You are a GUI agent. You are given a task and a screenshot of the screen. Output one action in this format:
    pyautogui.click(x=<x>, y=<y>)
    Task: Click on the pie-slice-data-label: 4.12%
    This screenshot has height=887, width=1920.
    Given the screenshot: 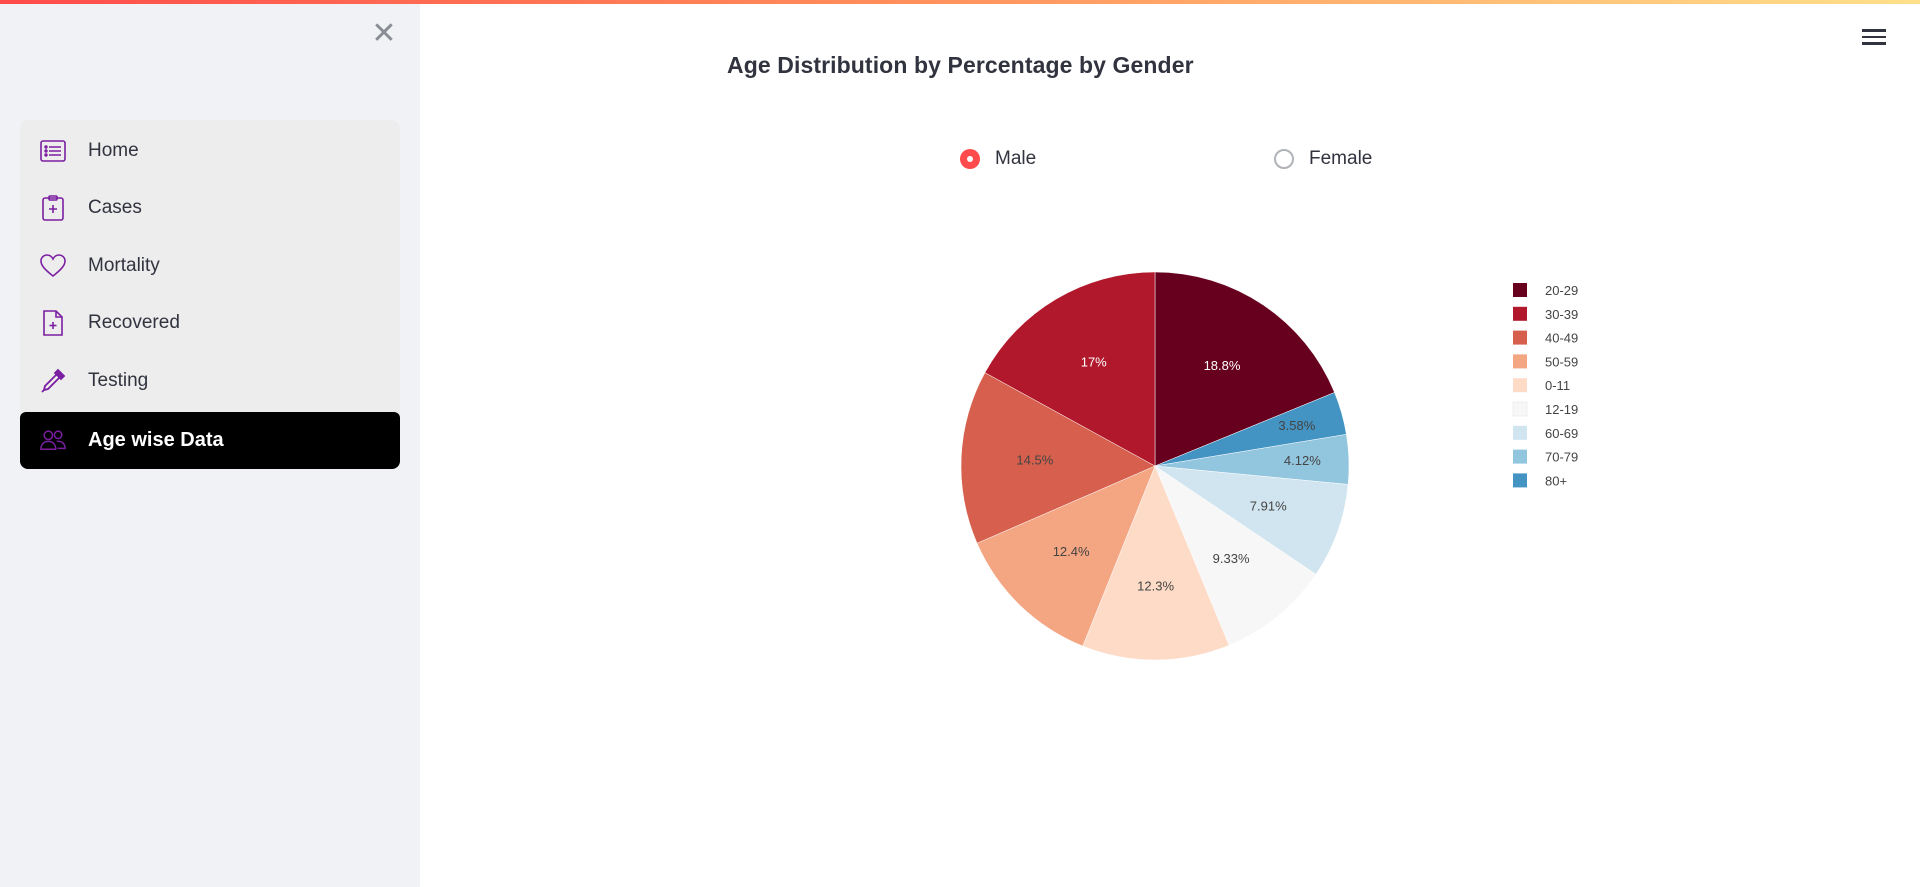 What is the action you would take?
    pyautogui.click(x=1302, y=460)
    